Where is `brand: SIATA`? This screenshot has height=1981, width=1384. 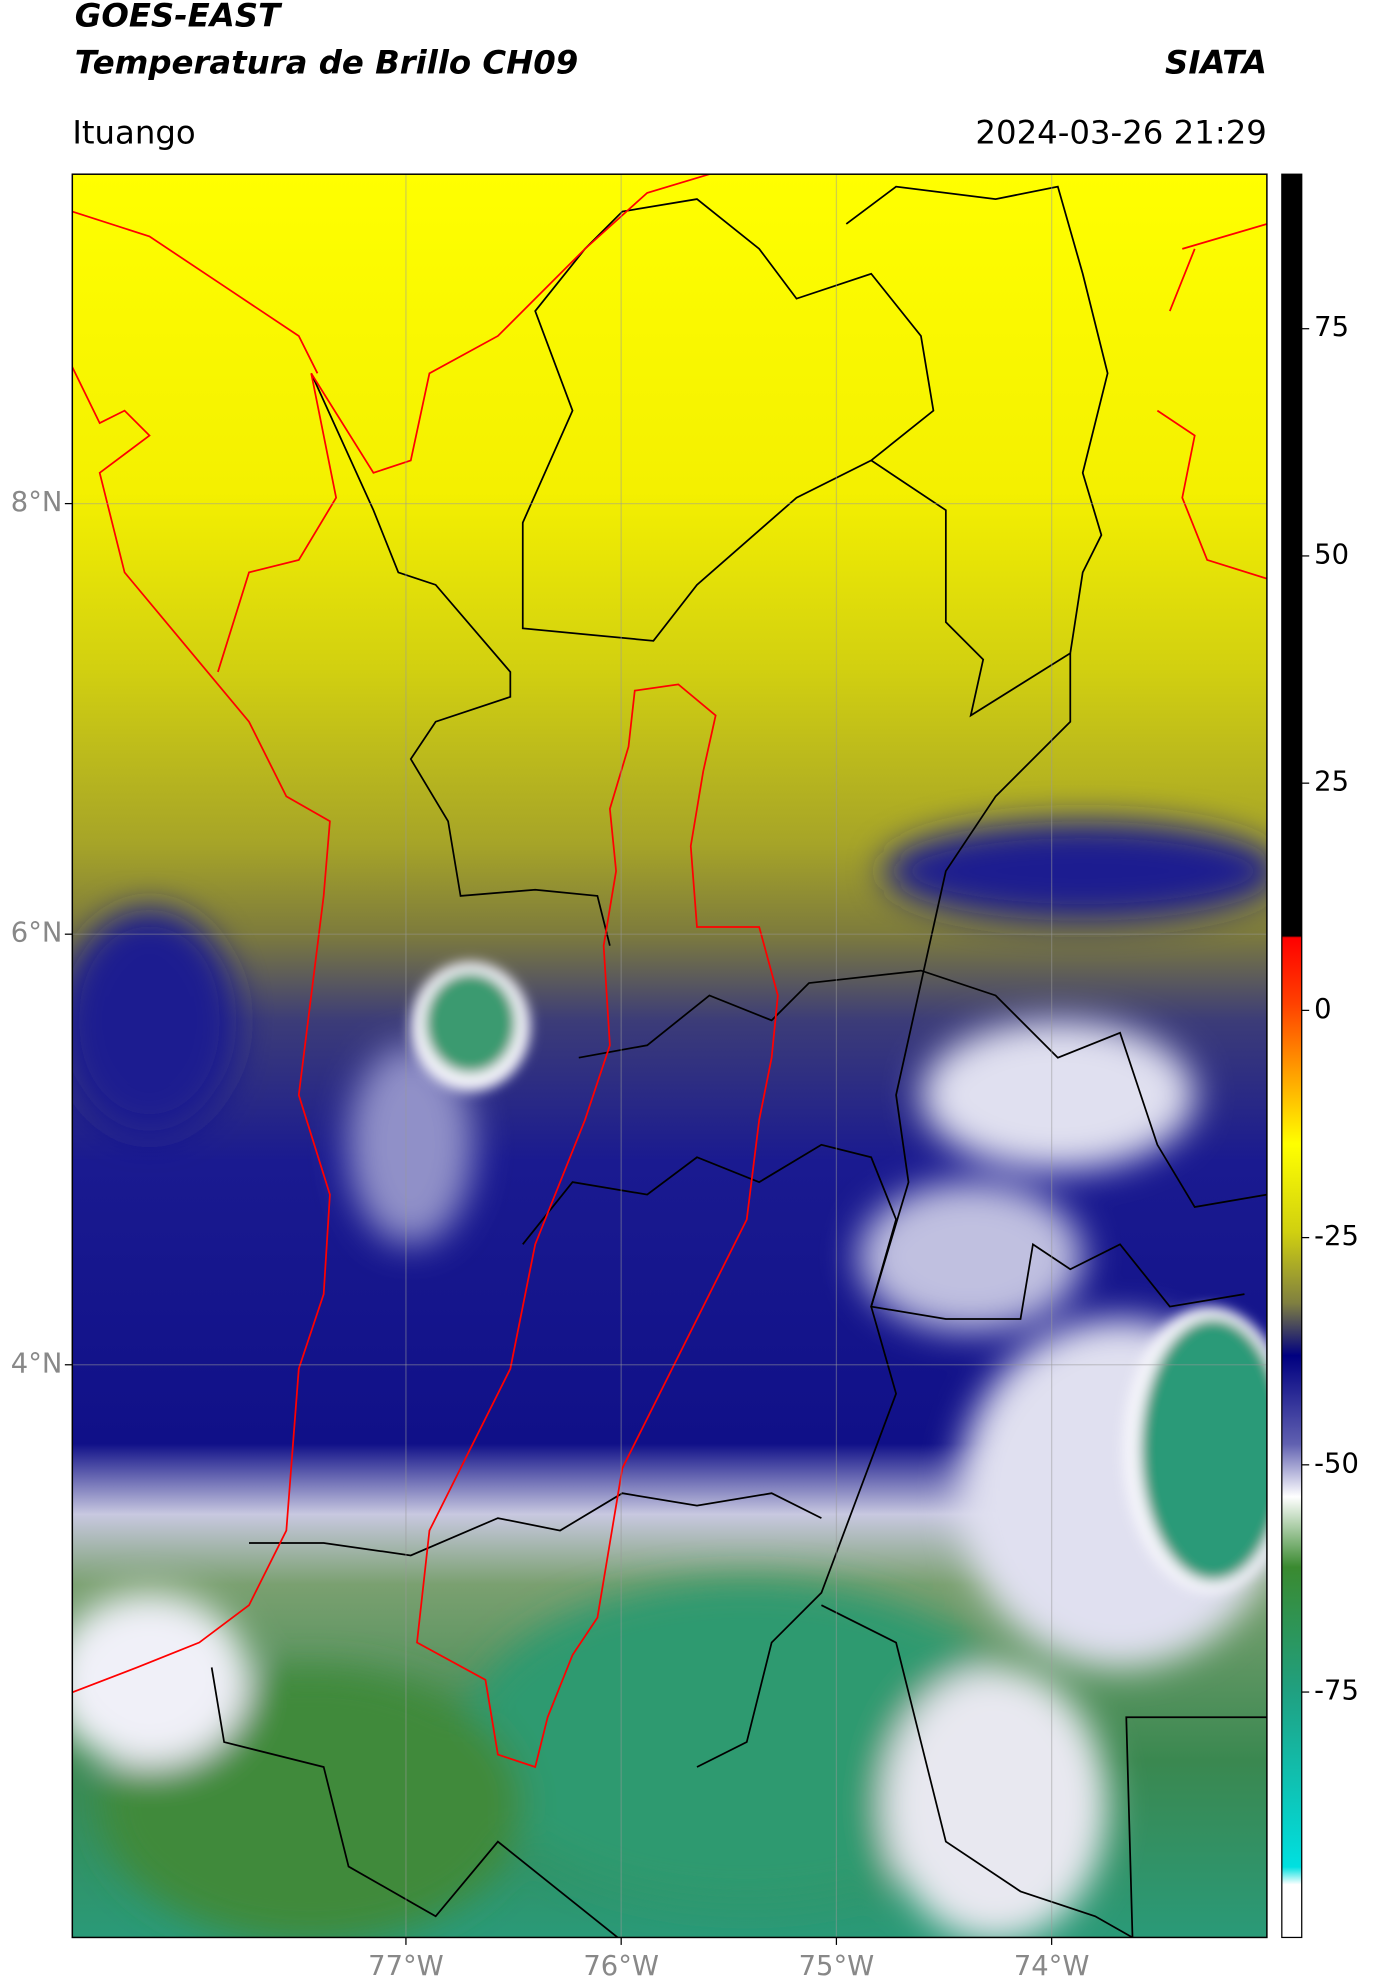
brand: SIATA is located at coordinates (1216, 63).